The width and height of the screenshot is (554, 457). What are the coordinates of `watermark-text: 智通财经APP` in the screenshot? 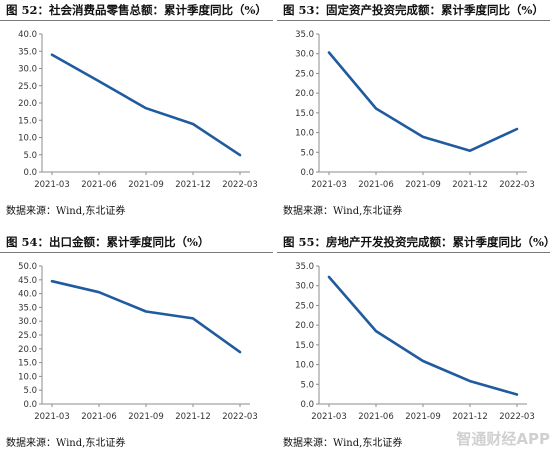 It's located at (503, 438).